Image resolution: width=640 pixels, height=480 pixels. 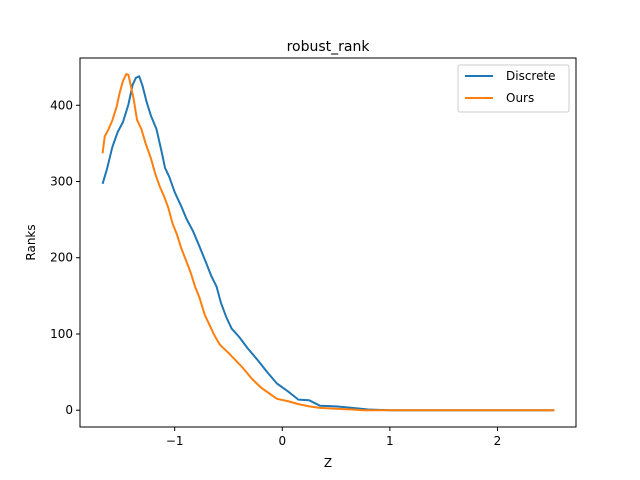 I want to click on y-tick-label: 100, so click(x=61, y=334).